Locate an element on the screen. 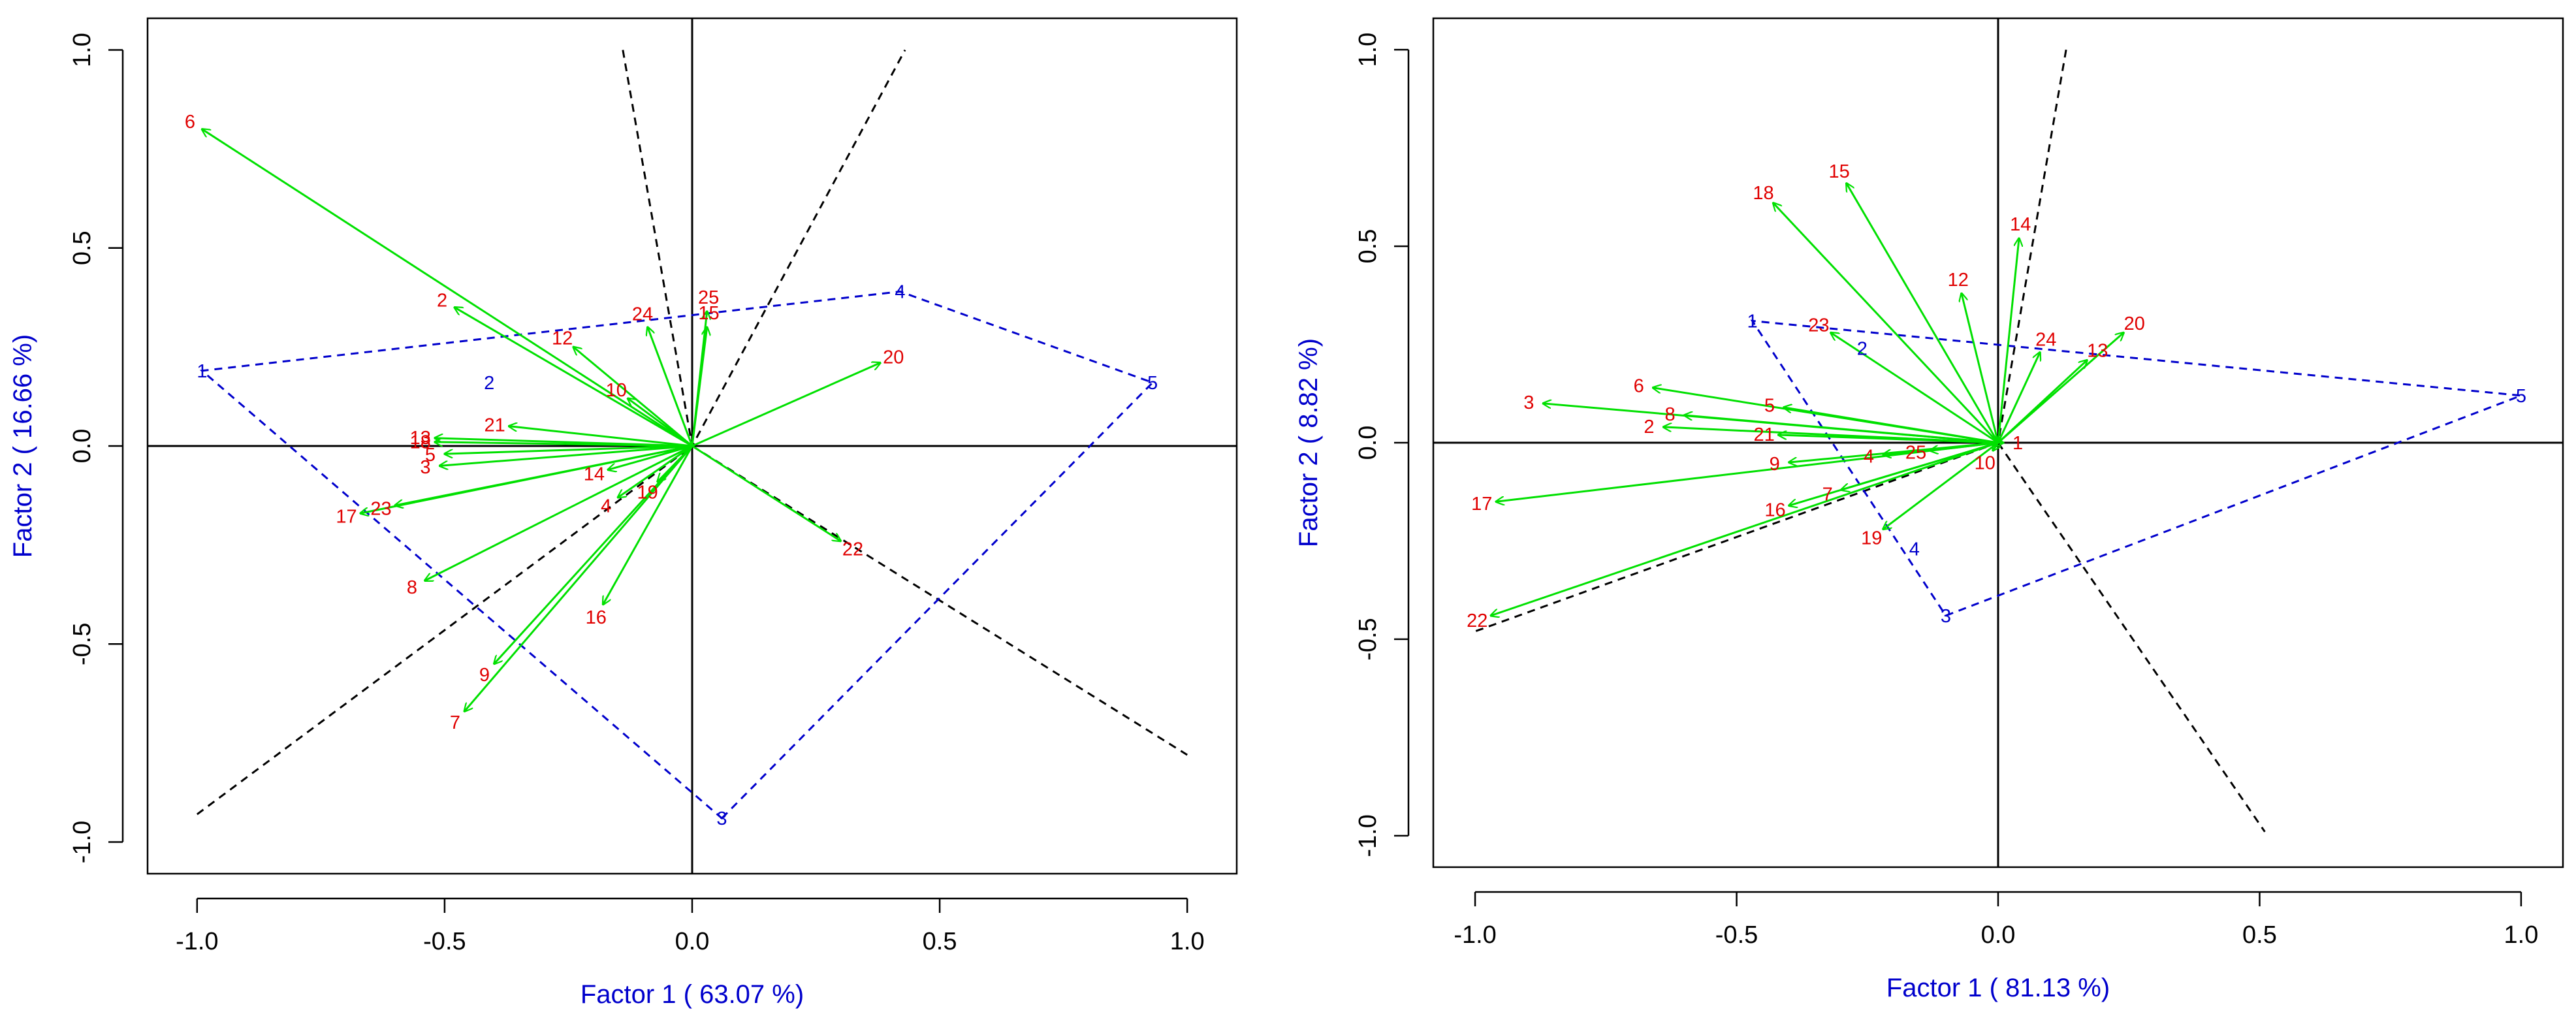 The width and height of the screenshot is (2576, 1018). x-axis-title: Factor 1 ( 81.13 %) is located at coordinates (1998, 988).